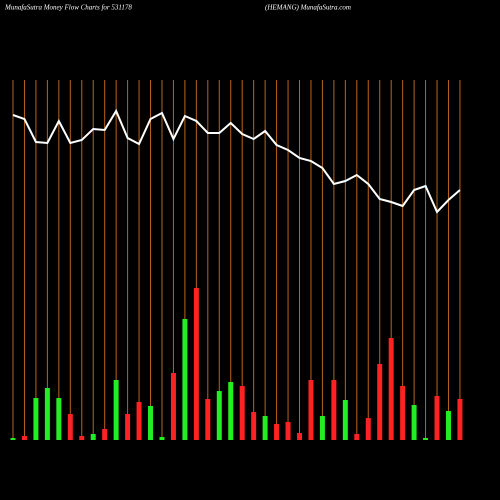 This screenshot has height=500, width=500. Describe the element at coordinates (308, 8) in the screenshot. I see `chart-subtitle: (HEMANG) MunafaSutra.com` at that location.